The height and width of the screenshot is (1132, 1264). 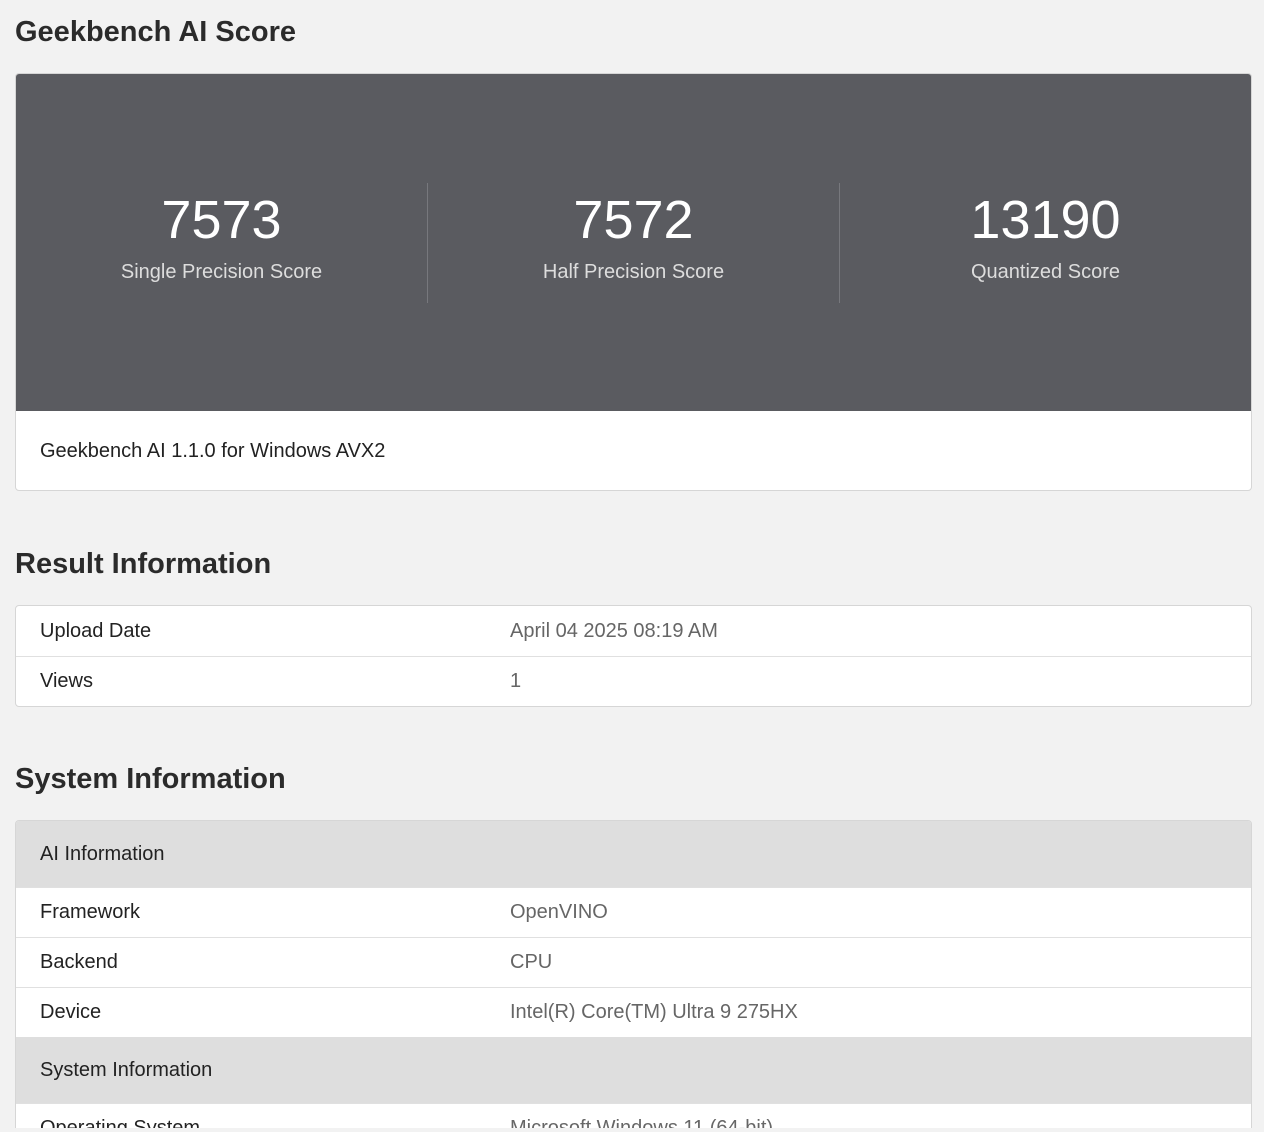 I want to click on row-value: CPU, so click(x=531, y=962).